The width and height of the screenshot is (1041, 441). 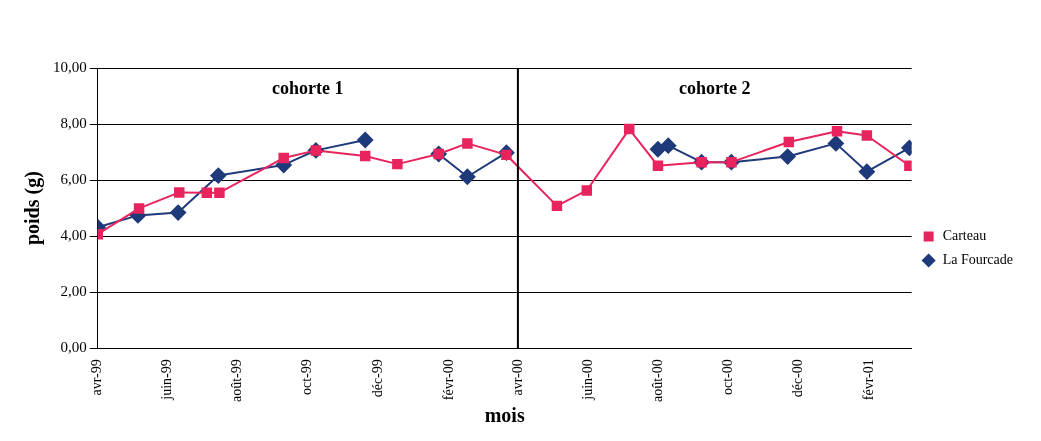 I want to click on x-tick-label: avr-00, so click(x=517, y=377).